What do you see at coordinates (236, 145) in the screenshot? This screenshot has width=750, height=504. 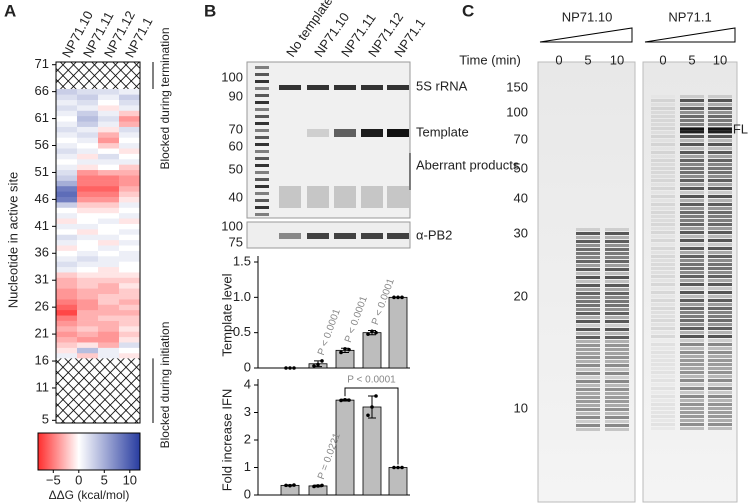 I see `ladder-label: 60` at bounding box center [236, 145].